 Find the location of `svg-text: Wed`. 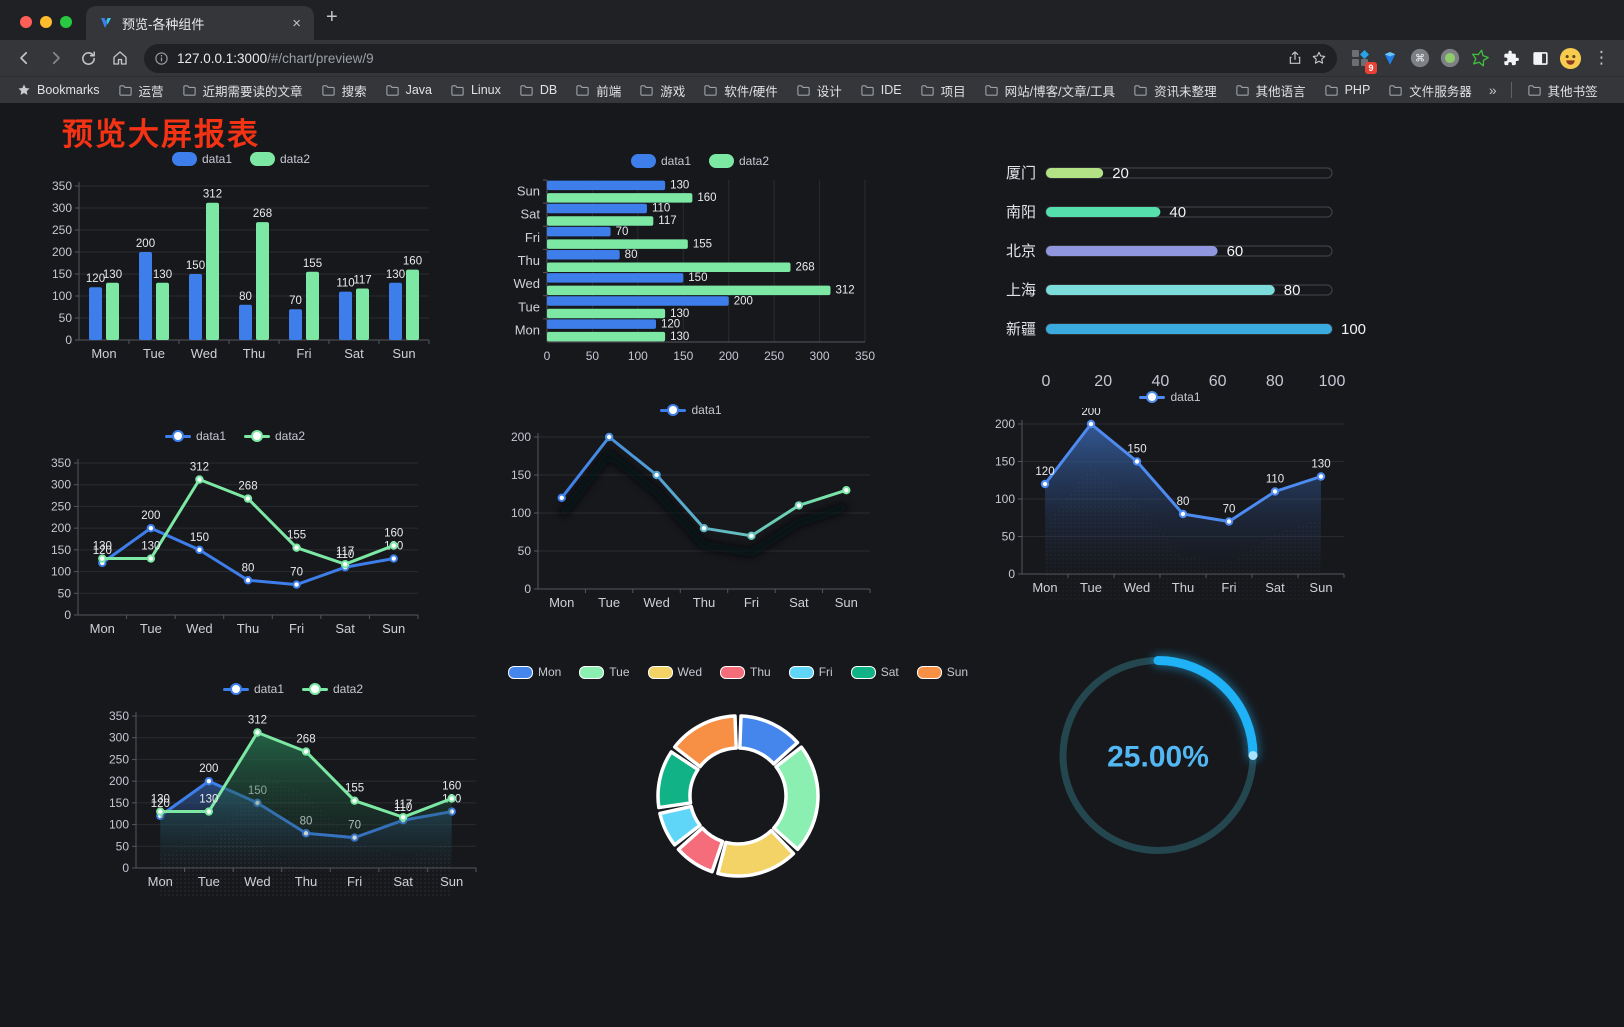

svg-text: Wed is located at coordinates (204, 353).